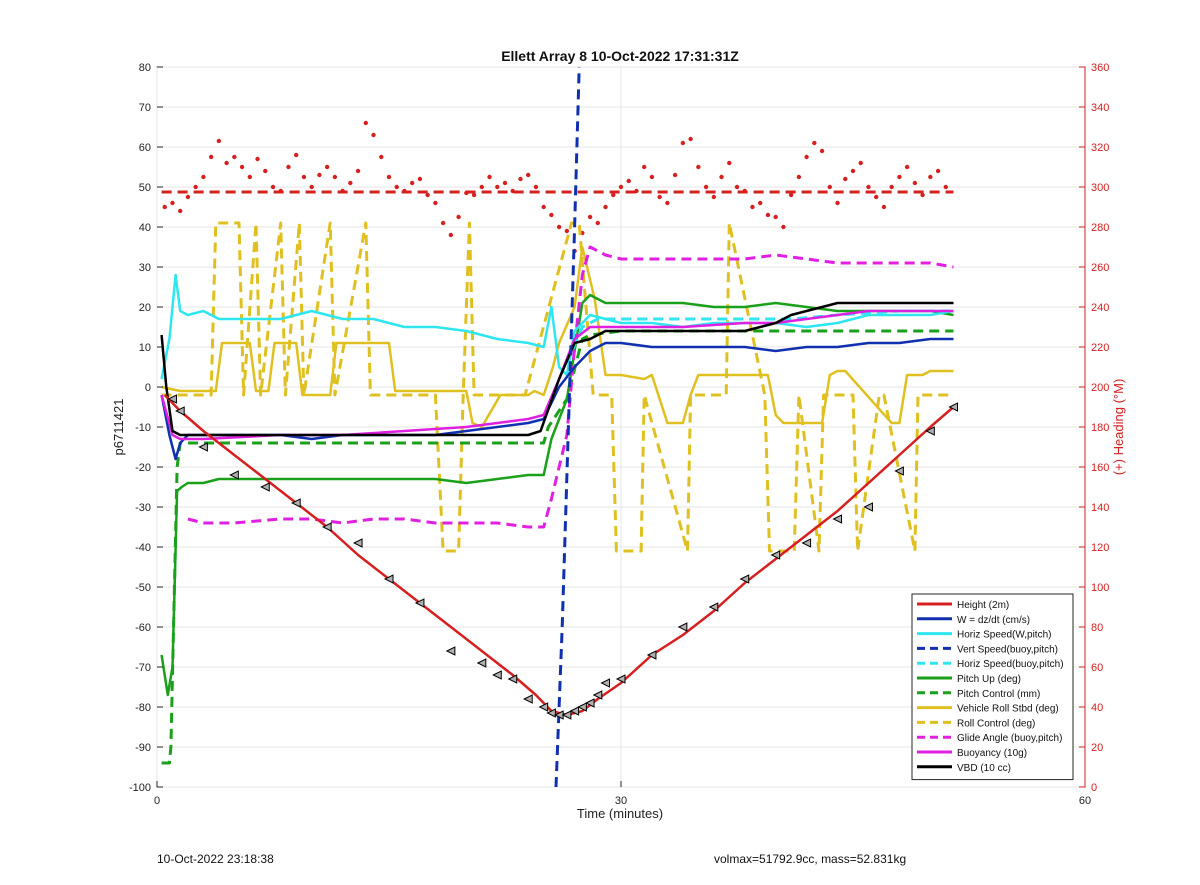 This screenshot has width=1200, height=885. I want to click on footer-vehicle-info: volmax=51792.9cc, mass=52.831kg, so click(810, 859).